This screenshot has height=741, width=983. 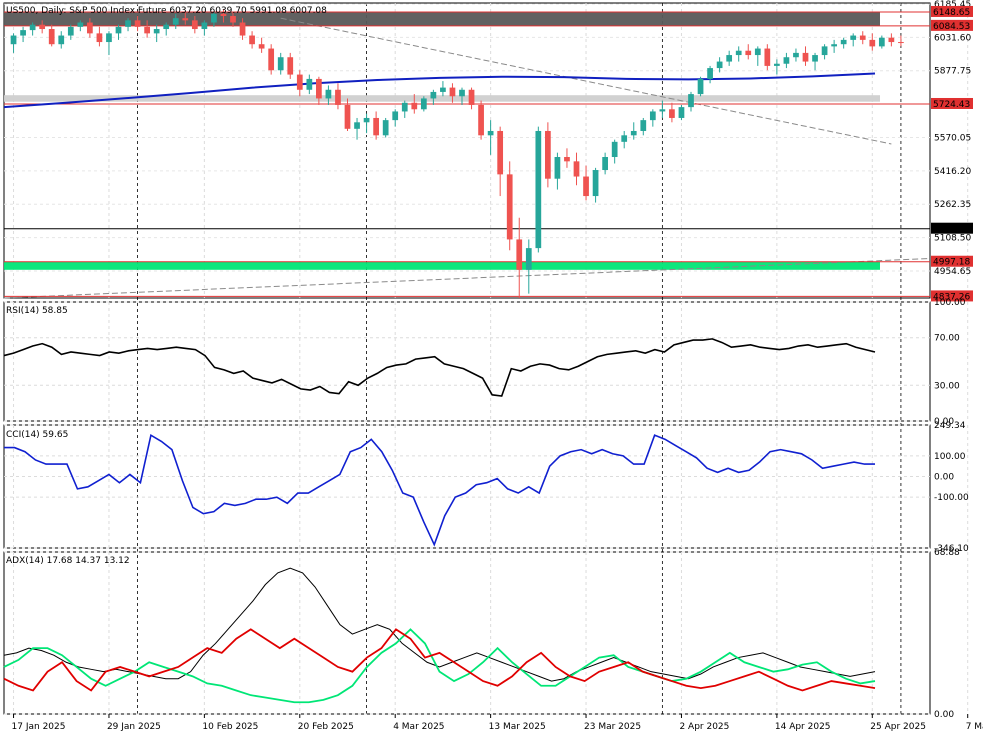 I want to click on cci-tick-label: 249.34, so click(x=950, y=426).